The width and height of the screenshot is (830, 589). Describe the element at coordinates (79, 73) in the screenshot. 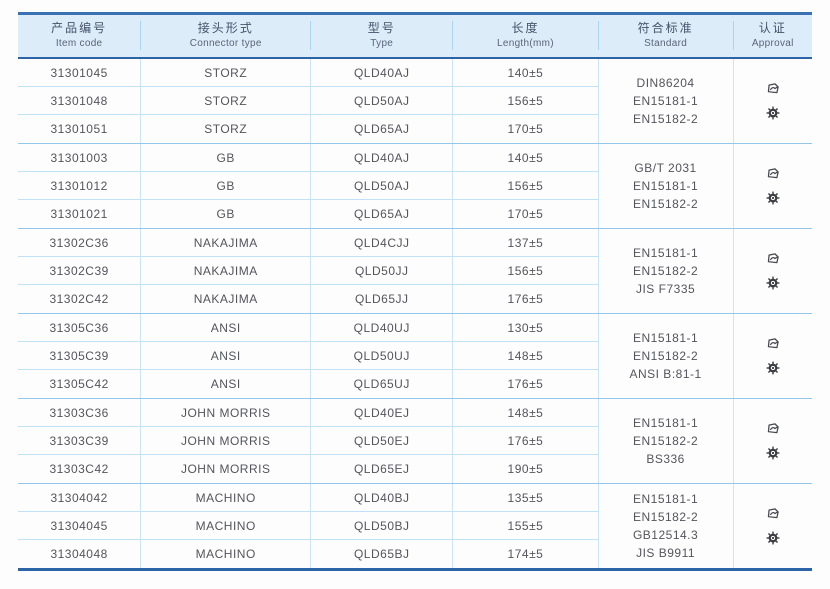

I see `item-code-cell: 31301045` at that location.